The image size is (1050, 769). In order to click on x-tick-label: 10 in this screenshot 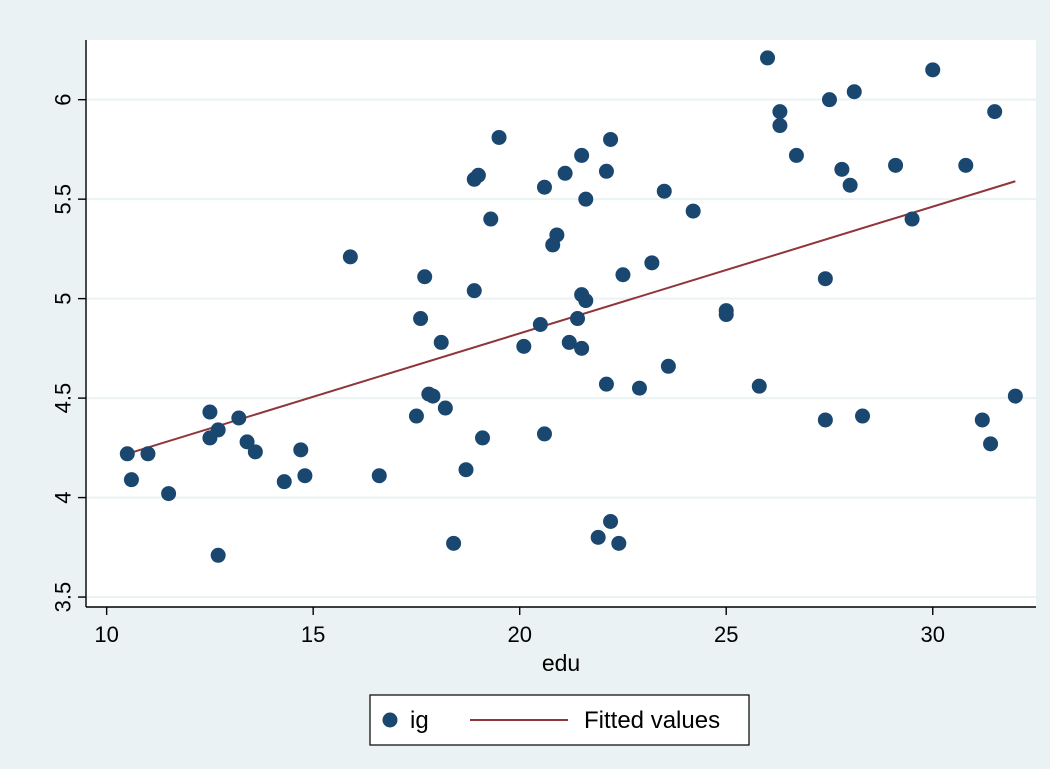, I will do `click(106, 634)`.